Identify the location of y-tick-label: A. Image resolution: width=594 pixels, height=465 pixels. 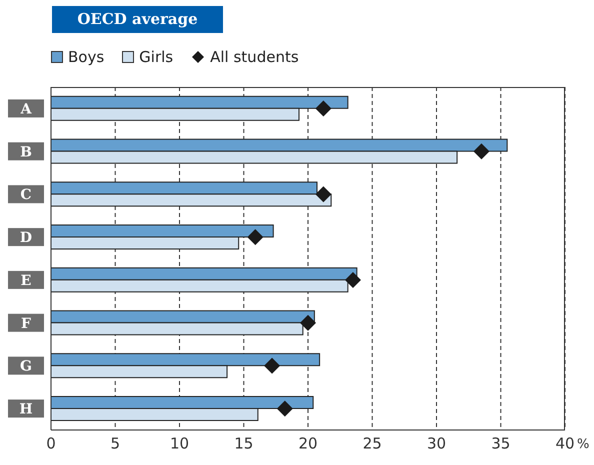
(26, 109).